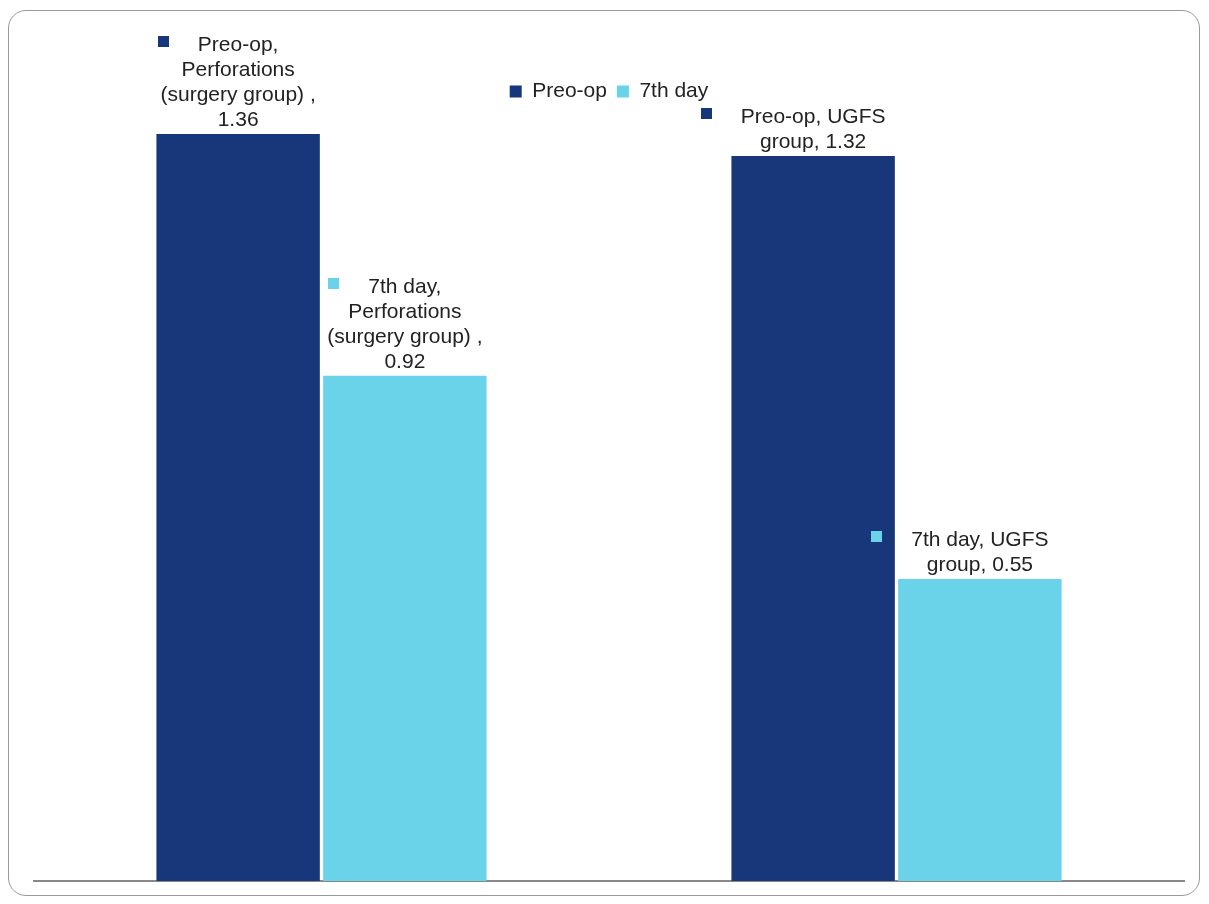  What do you see at coordinates (813, 127) in the screenshot?
I see `data-label: Preo-op, UGFS group, 1.32` at bounding box center [813, 127].